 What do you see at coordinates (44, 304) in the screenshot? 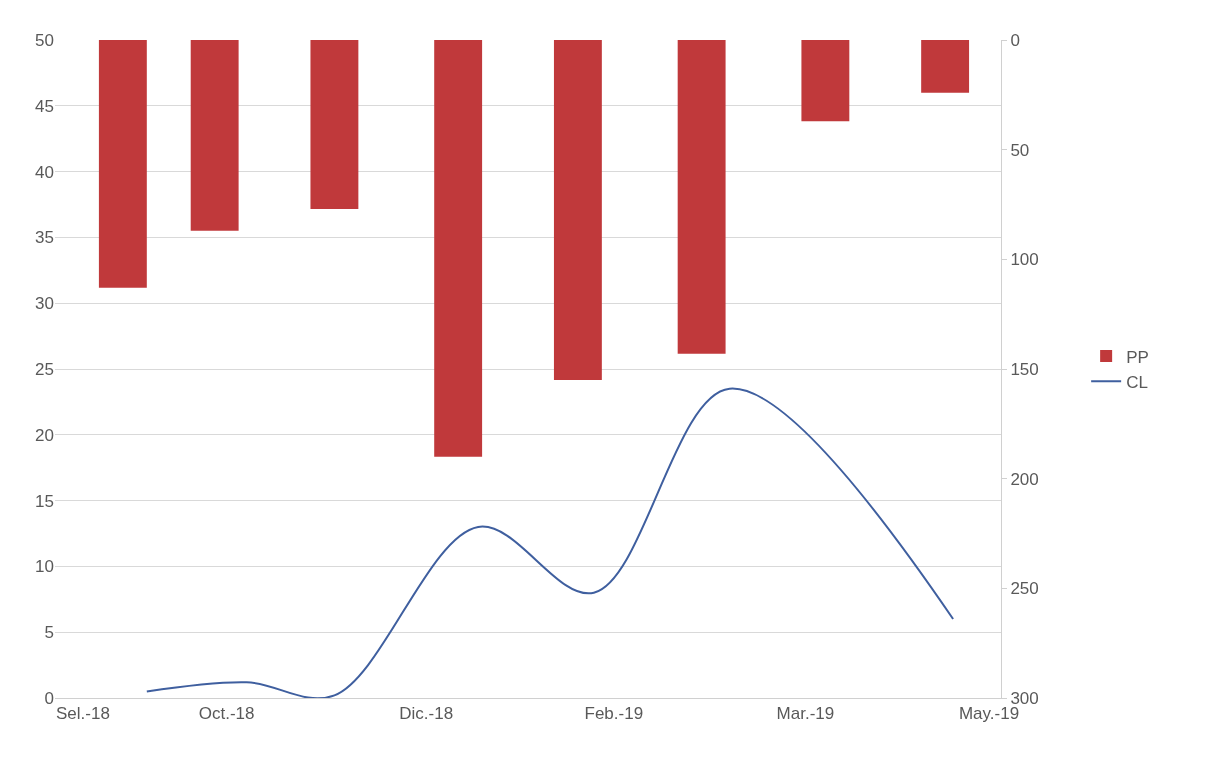
I see `y-tick-label: 30` at bounding box center [44, 304].